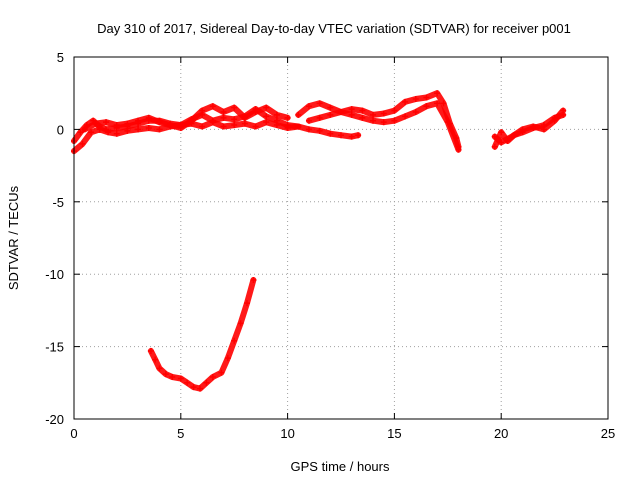 This screenshot has width=640, height=480. I want to click on x-tick-label: 25, so click(608, 433).